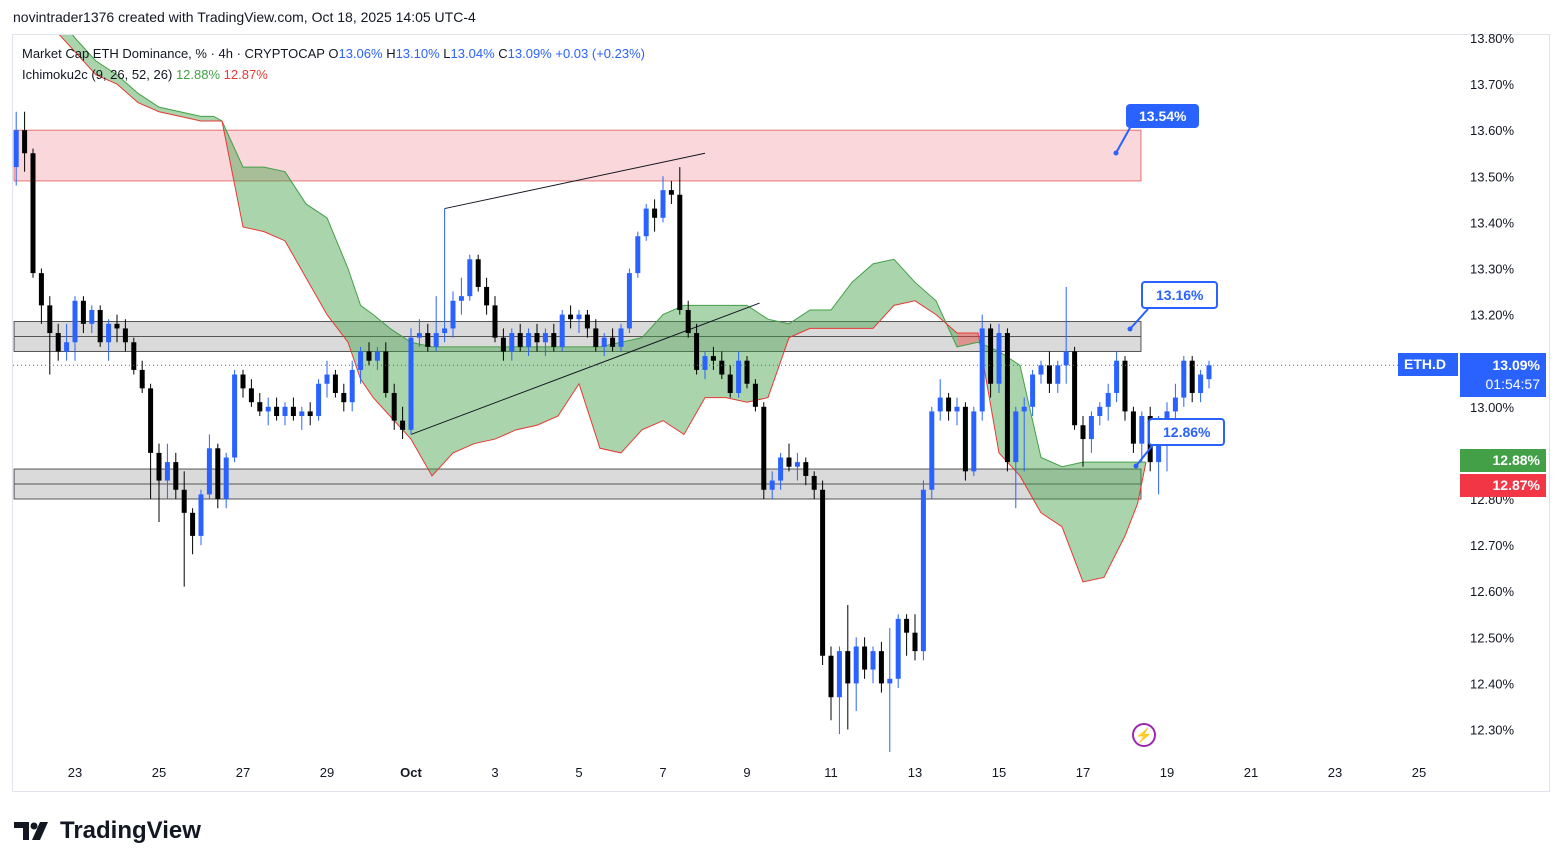  I want to click on price-tag: 13.09% 01:54:57, so click(1503, 375).